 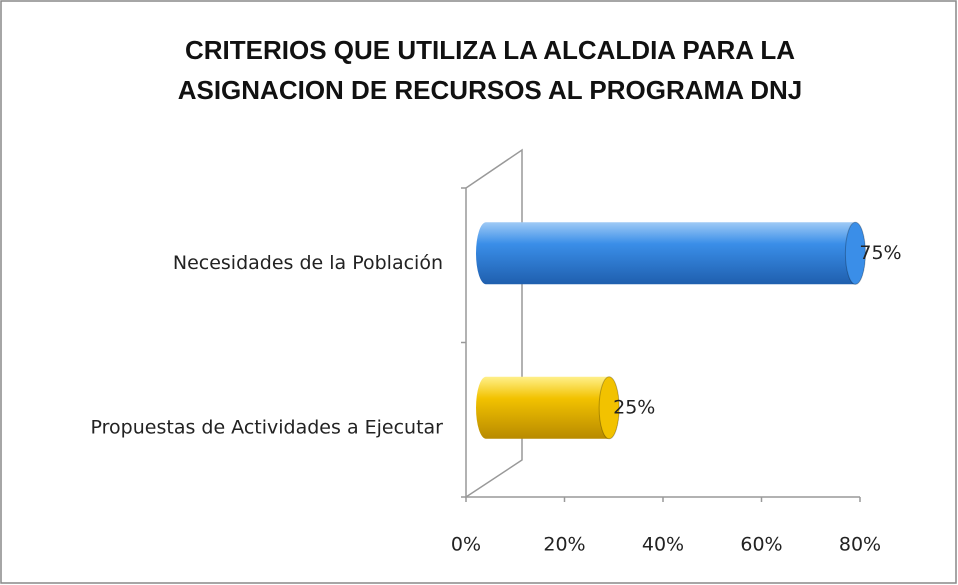 What do you see at coordinates (267, 427) in the screenshot?
I see `y-tick-label: Propuestas de Actividades a Ejecutar` at bounding box center [267, 427].